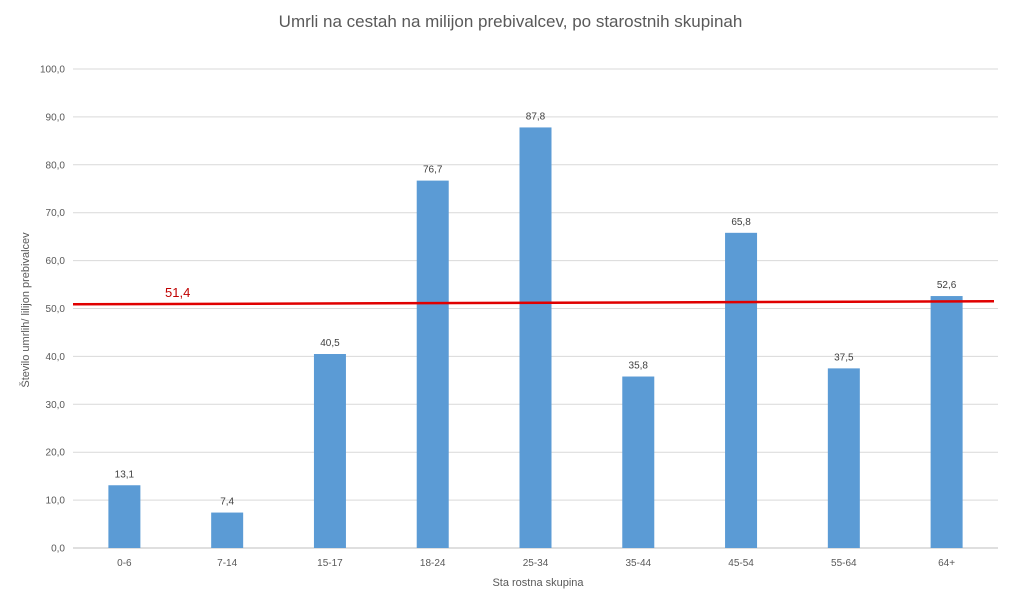  Describe the element at coordinates (433, 563) in the screenshot. I see `x-tick-label: 18-24` at that location.